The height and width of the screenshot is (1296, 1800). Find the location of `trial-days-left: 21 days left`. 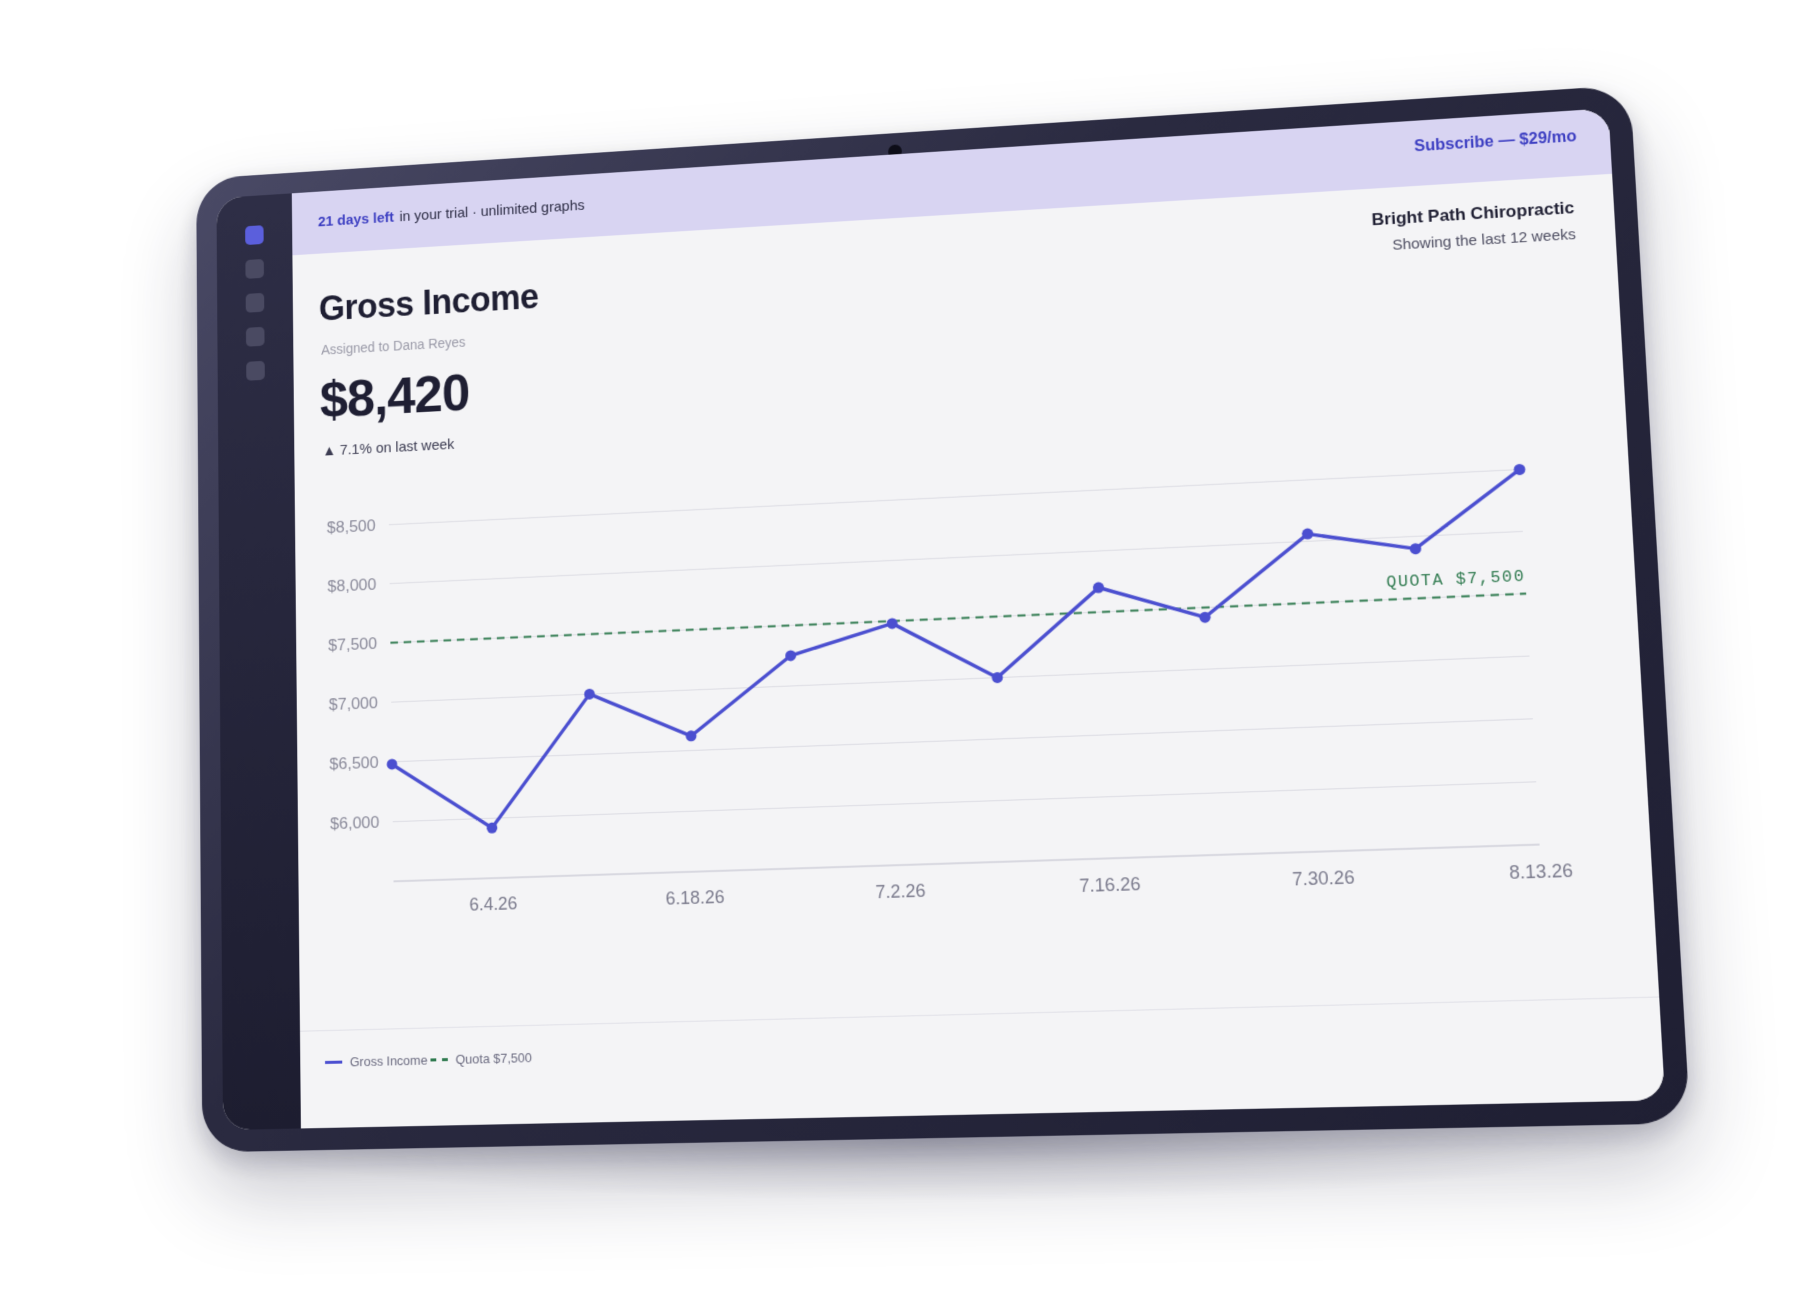

trial-days-left: 21 days left is located at coordinates (356, 219).